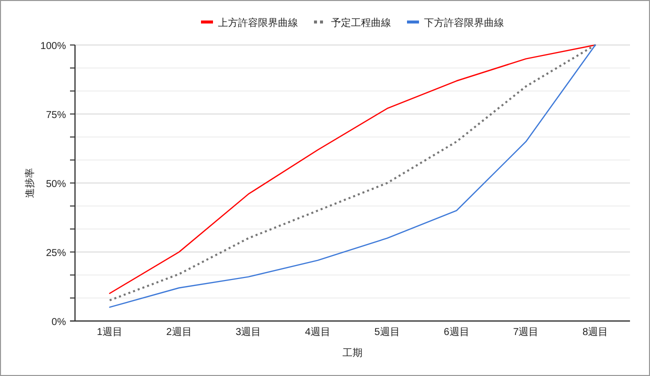 The width and height of the screenshot is (650, 376). I want to click on x-tick-label: 7週目, so click(526, 332).